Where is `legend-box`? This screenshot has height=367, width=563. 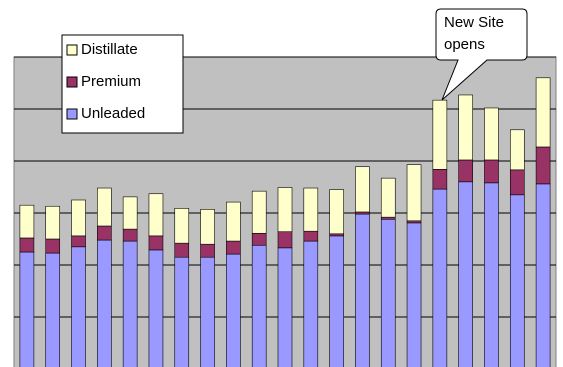 legend-box is located at coordinates (122, 84).